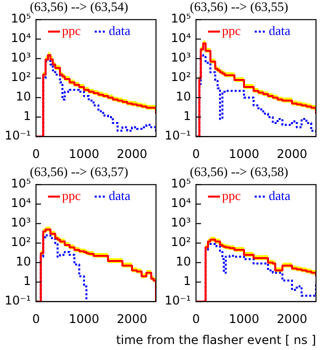 Image resolution: width=320 pixels, height=350 pixels. Describe the element at coordinates (79, 172) in the screenshot. I see `chart-title: (63,56) --> (63,57)` at that location.